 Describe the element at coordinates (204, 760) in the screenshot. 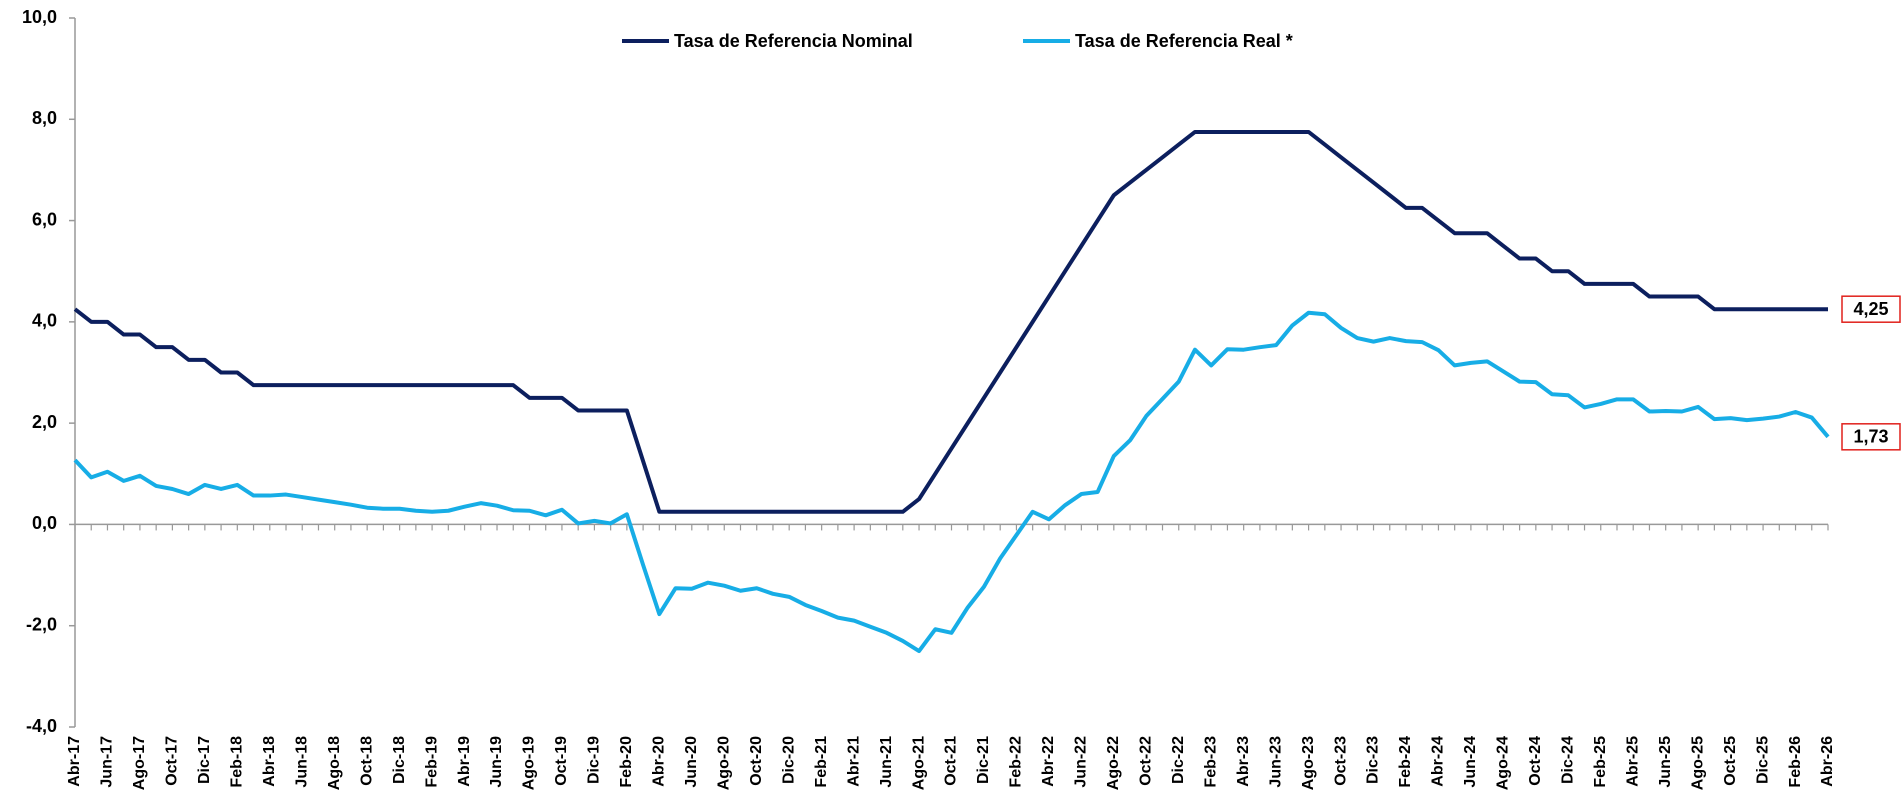

I see `x-tick-label: Dic-17` at that location.